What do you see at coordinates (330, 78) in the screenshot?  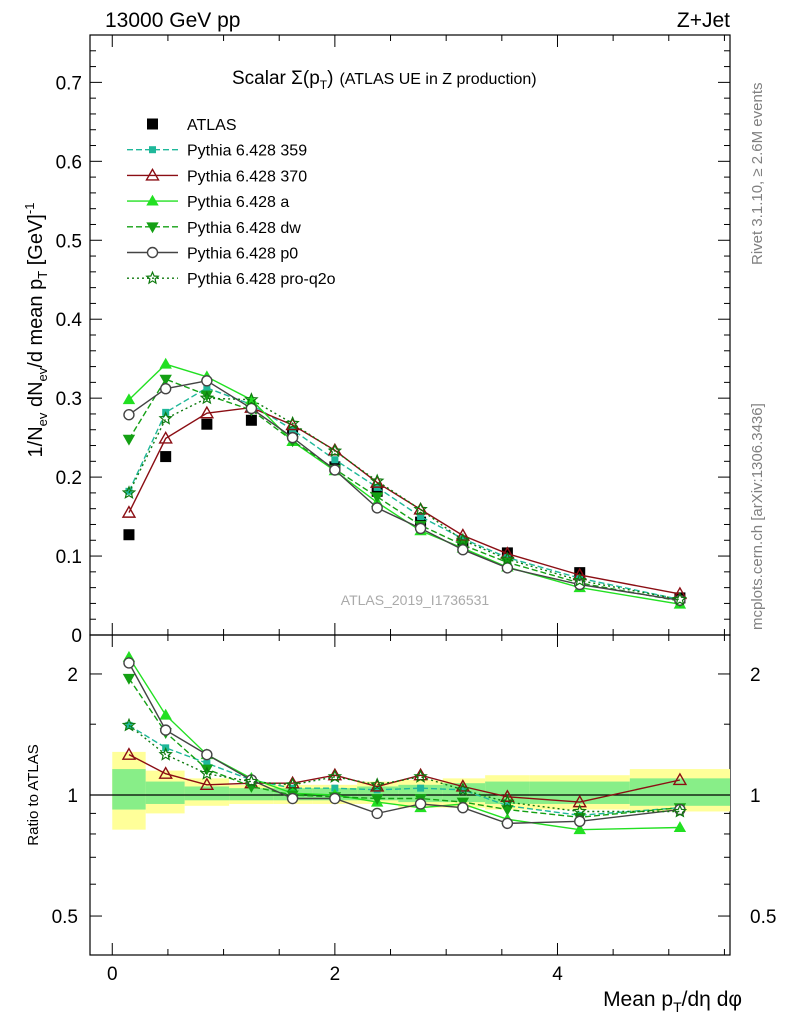 I see `title-close: )` at bounding box center [330, 78].